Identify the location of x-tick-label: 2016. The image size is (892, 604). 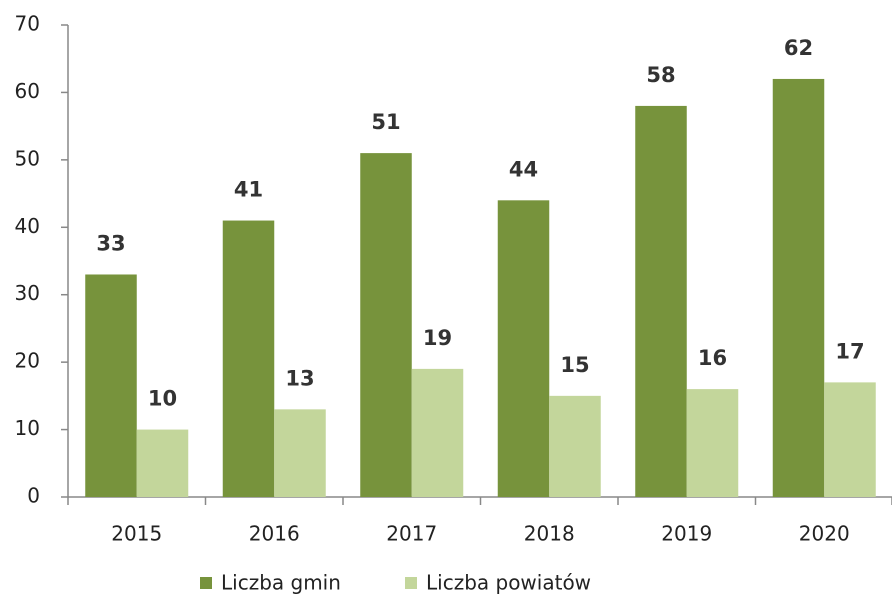
(274, 534).